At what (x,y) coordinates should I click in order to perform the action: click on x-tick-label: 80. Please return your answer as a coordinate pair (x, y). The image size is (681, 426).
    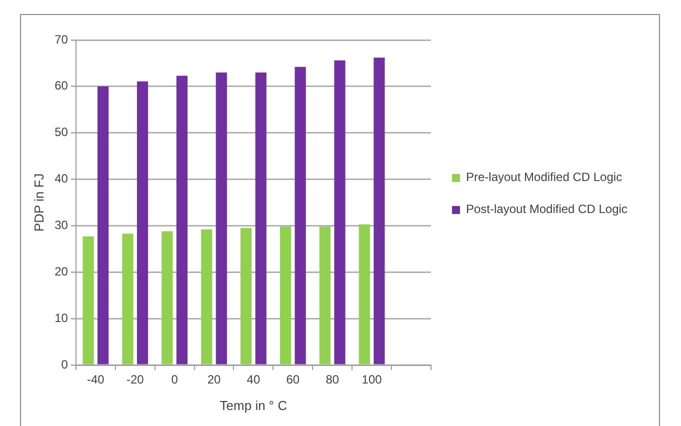
    Looking at the image, I should click on (333, 379).